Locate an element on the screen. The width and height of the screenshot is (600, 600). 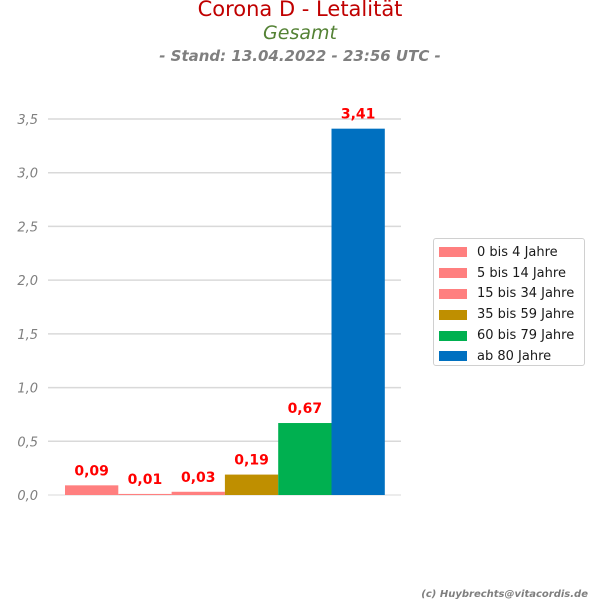
y-tick-label: 1,5 is located at coordinates (27, 335).